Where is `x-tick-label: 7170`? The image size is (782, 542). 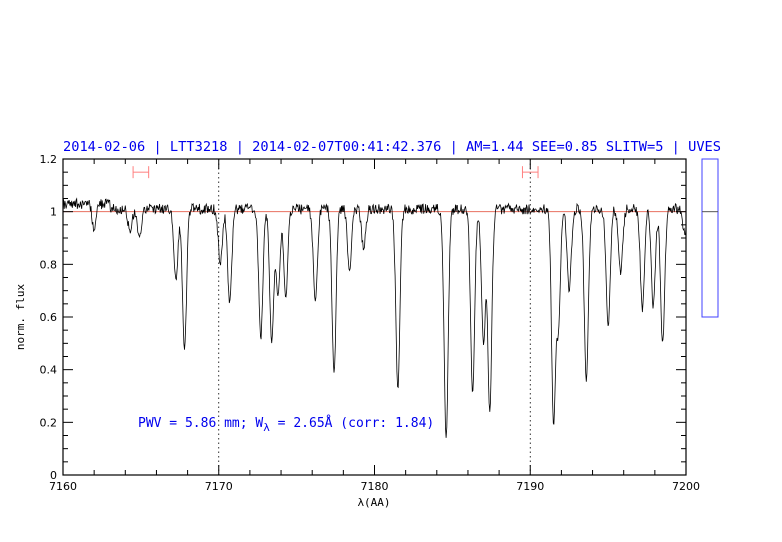 x-tick-label: 7170 is located at coordinates (219, 486).